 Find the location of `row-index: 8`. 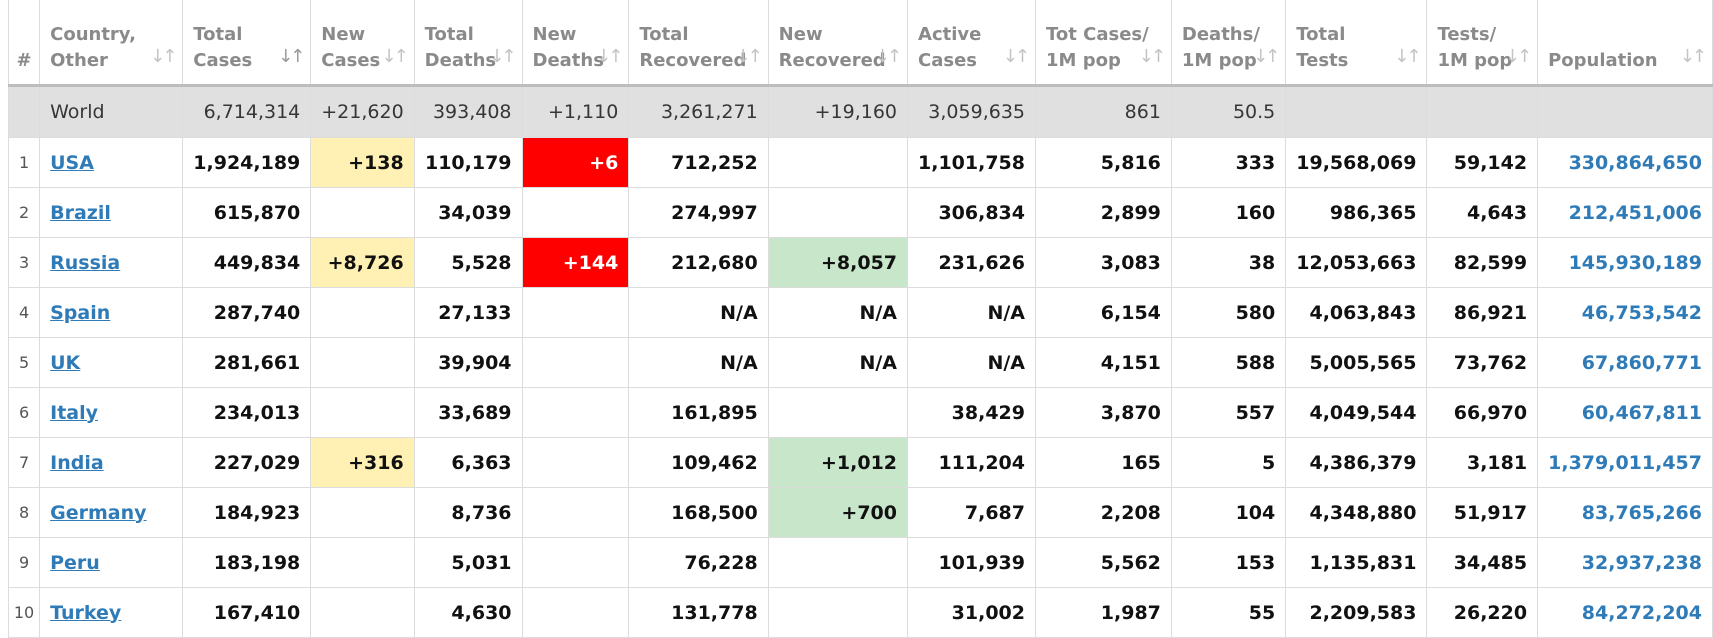

row-index: 8 is located at coordinates (24, 512).